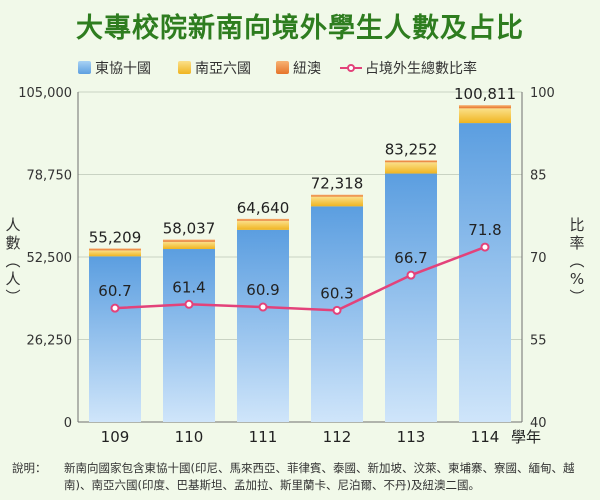 The width and height of the screenshot is (600, 500). Describe the element at coordinates (337, 437) in the screenshot. I see `x-tick-label: 112` at that location.